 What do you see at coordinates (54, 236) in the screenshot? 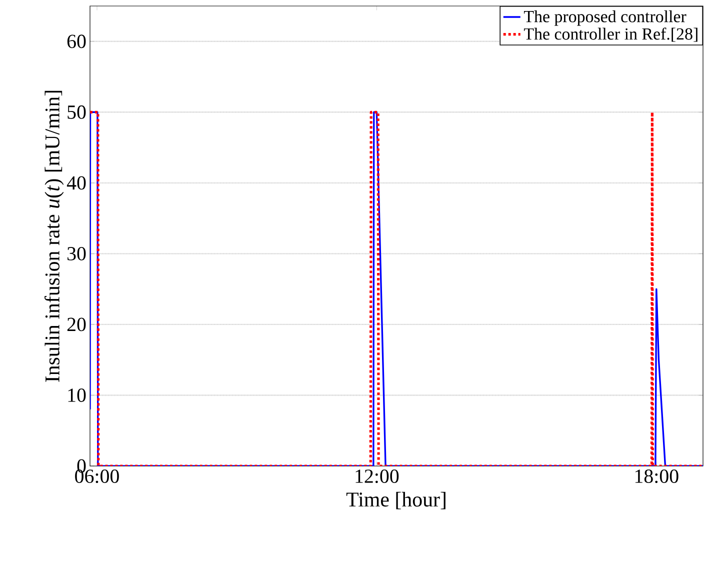
I see `y-axis-title: Insulin infusion rate u(t) [mU/min]` at bounding box center [54, 236].